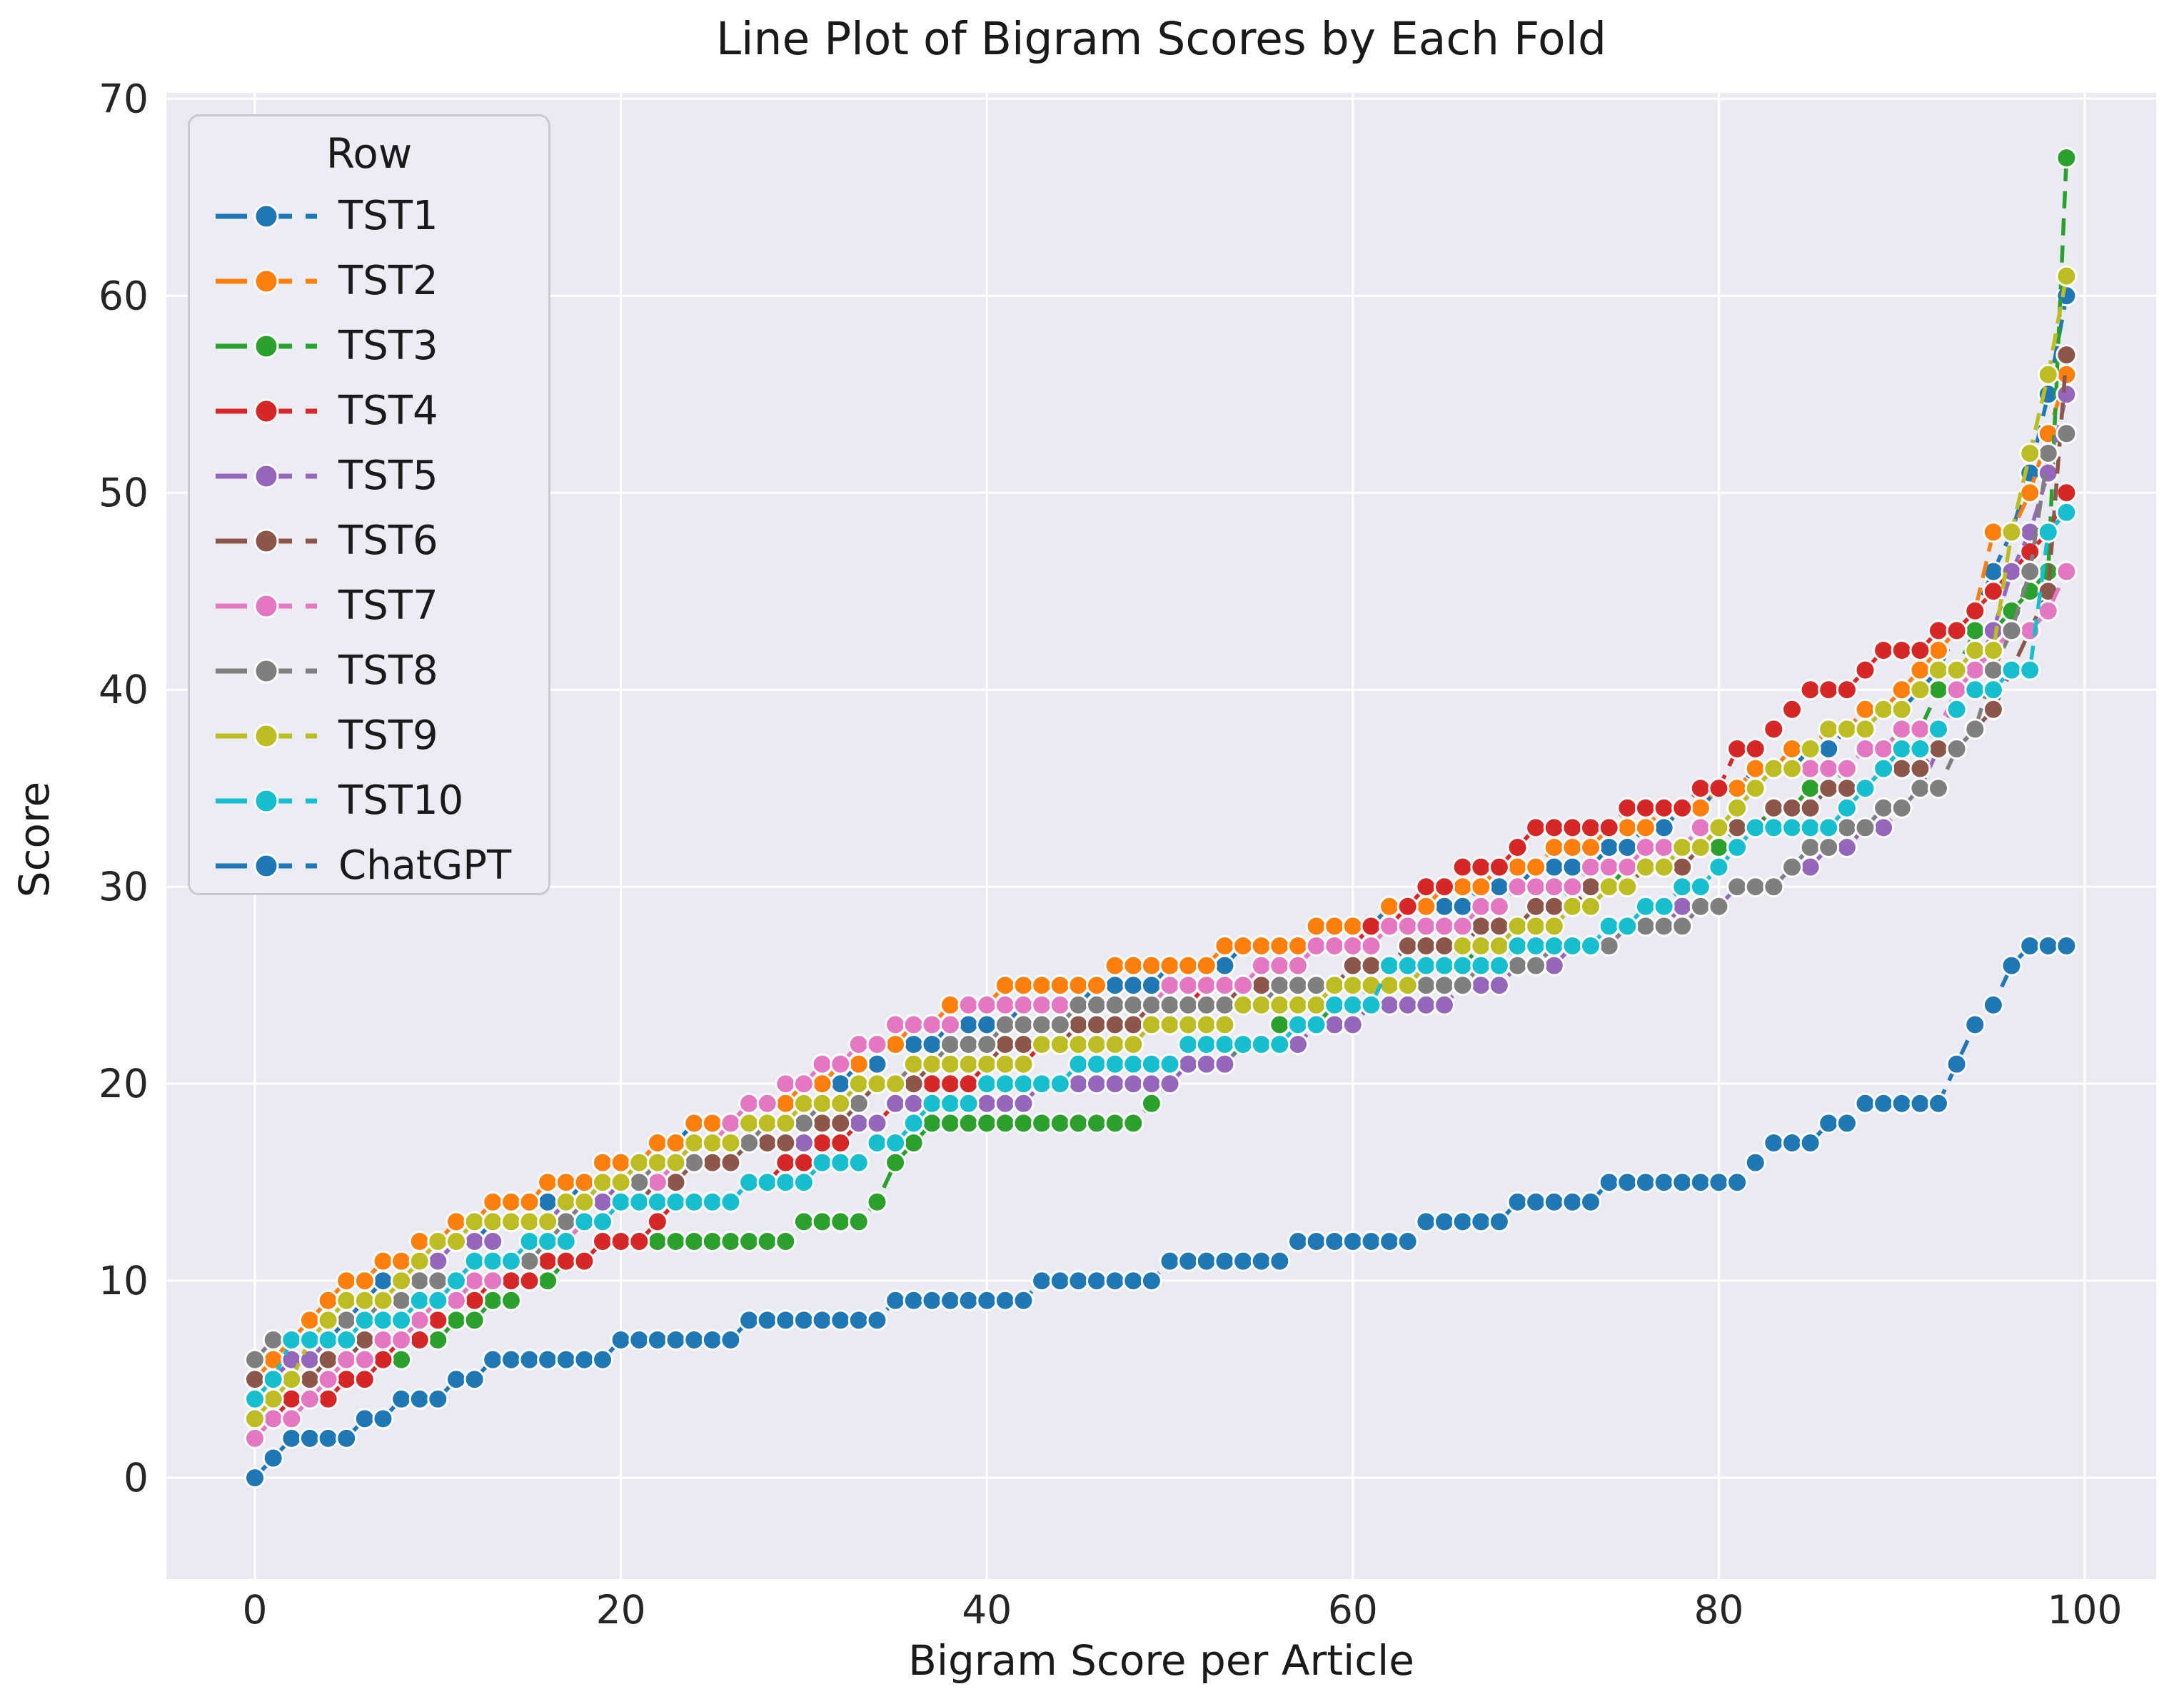 The image size is (2184, 1704). Describe the element at coordinates (369, 866) in the screenshot. I see `legend-item-chatgpt: ChatGPT` at that location.